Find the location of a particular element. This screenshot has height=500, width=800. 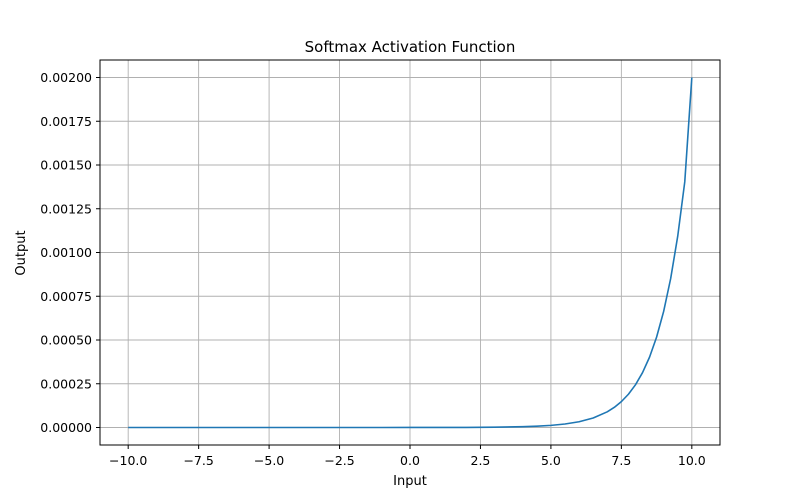

y-tick-label: 0.00025 is located at coordinates (66, 383).